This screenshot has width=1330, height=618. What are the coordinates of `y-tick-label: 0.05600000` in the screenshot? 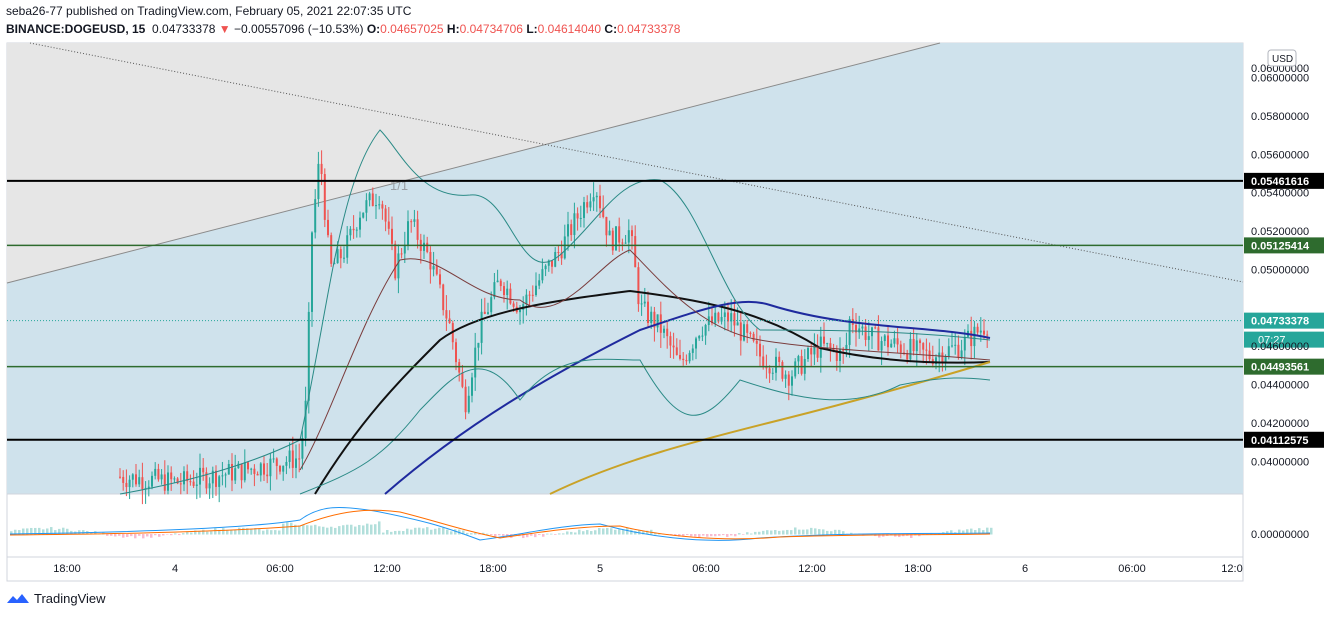 It's located at (1280, 155).